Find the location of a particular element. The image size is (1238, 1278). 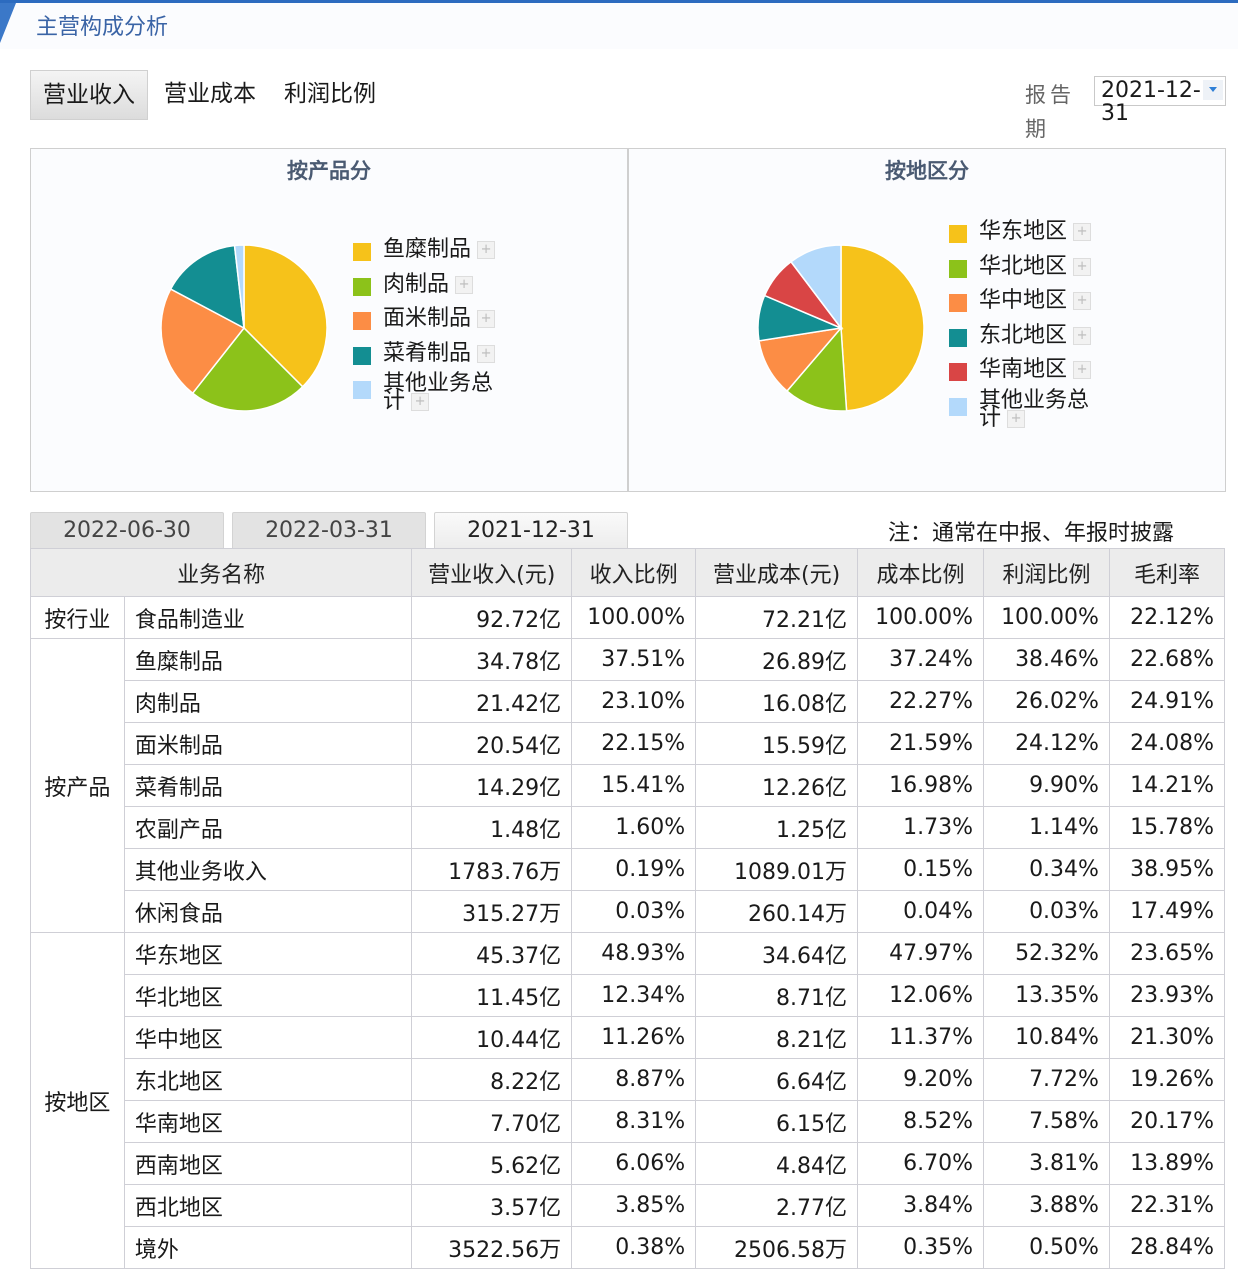

legend-item: 华北地区 + is located at coordinates (1029, 271).